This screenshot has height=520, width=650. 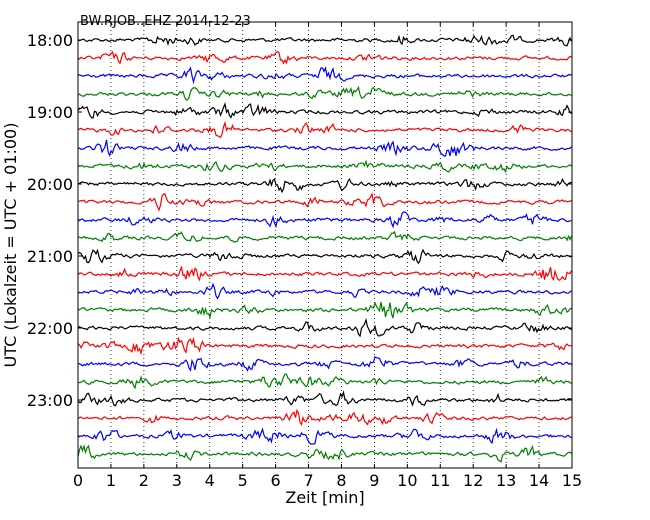 What do you see at coordinates (407, 480) in the screenshot?
I see `x-tick-label: 10` at bounding box center [407, 480].